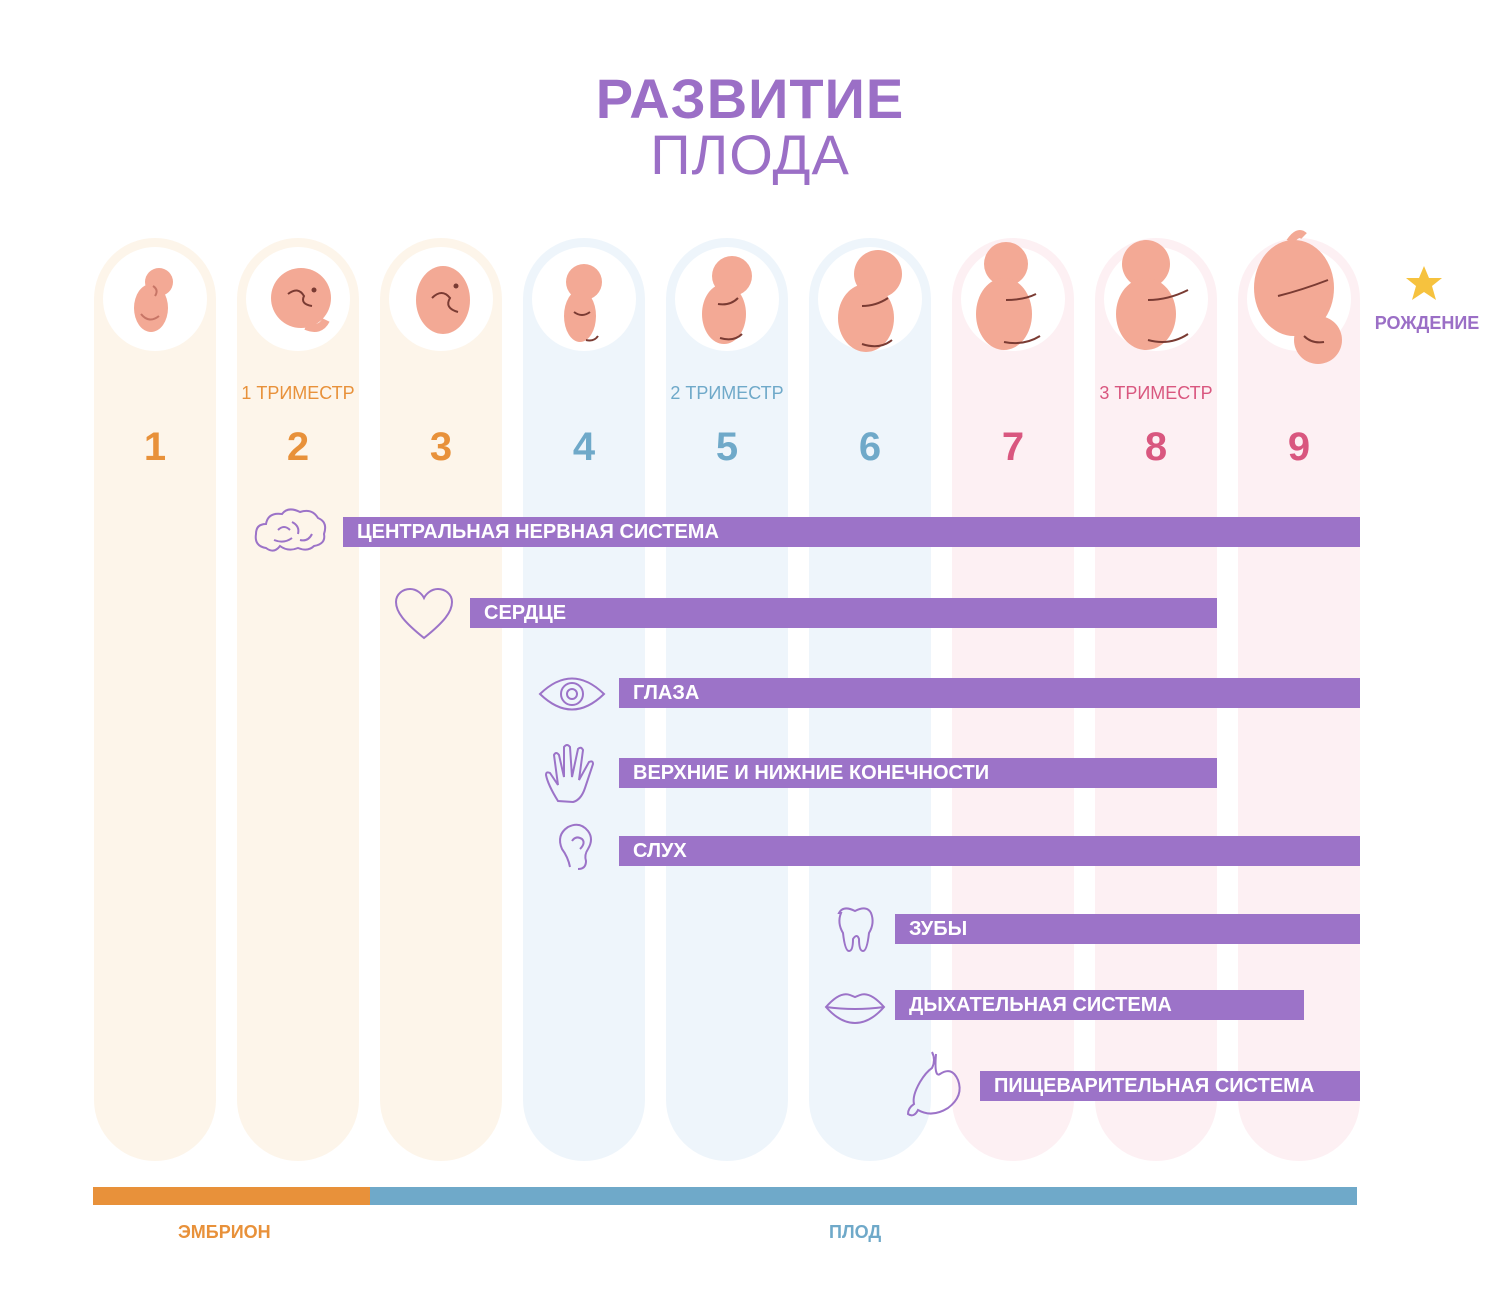 This screenshot has height=1313, width=1500. Describe the element at coordinates (870, 301) in the screenshot. I see `fetus-month-6-icon` at that location.